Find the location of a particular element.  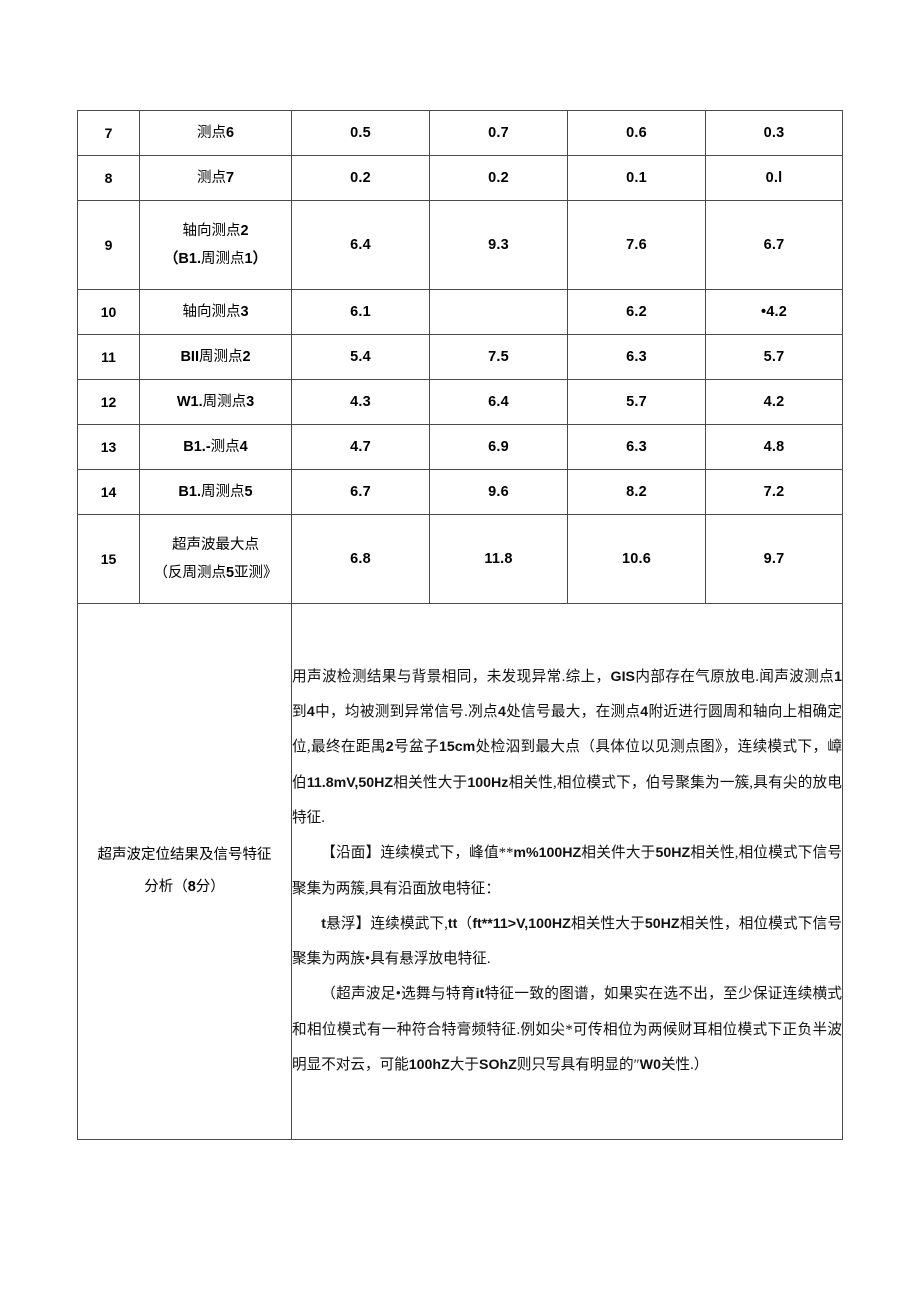

value-cell: 4.2 is located at coordinates (774, 402).